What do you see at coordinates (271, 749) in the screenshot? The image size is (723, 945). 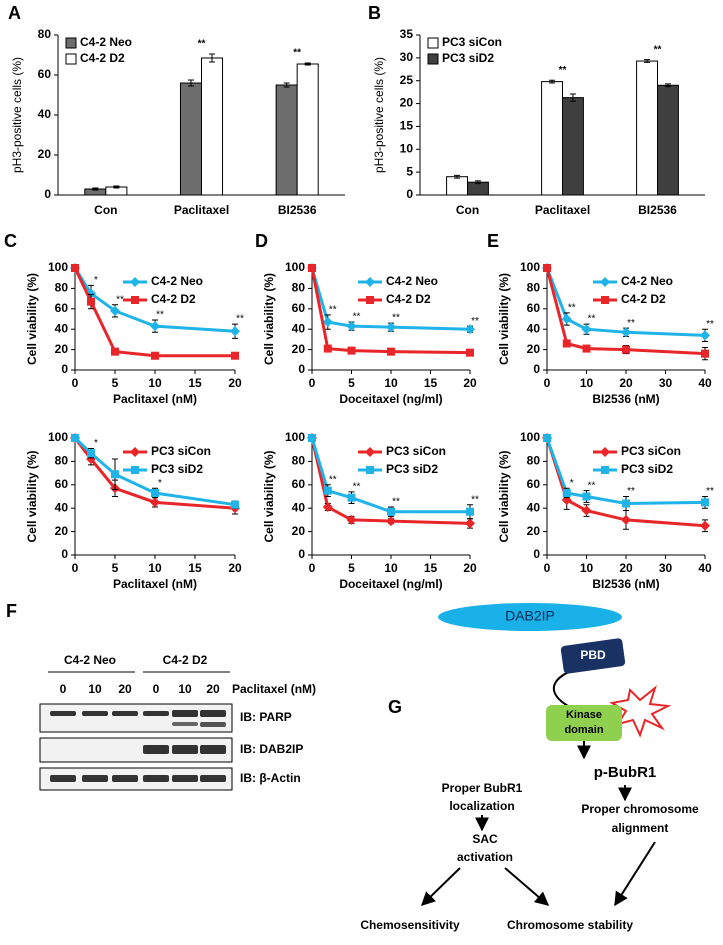 I see `row-label: IB: DAB2IP` at bounding box center [271, 749].